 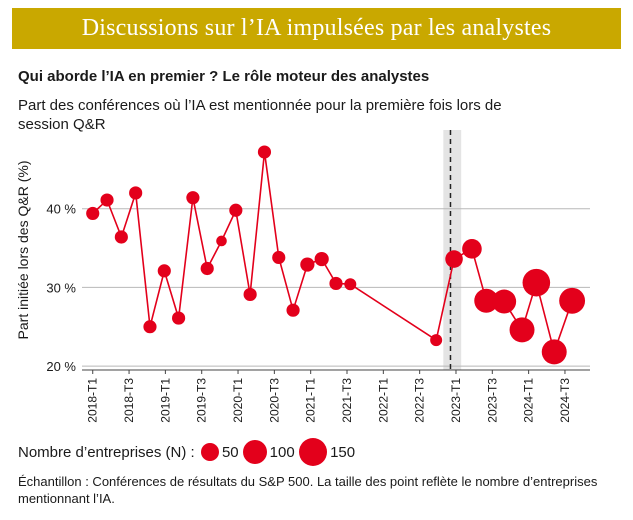 I want to click on x-tick-label: 2022-T1, so click(x=383, y=400).